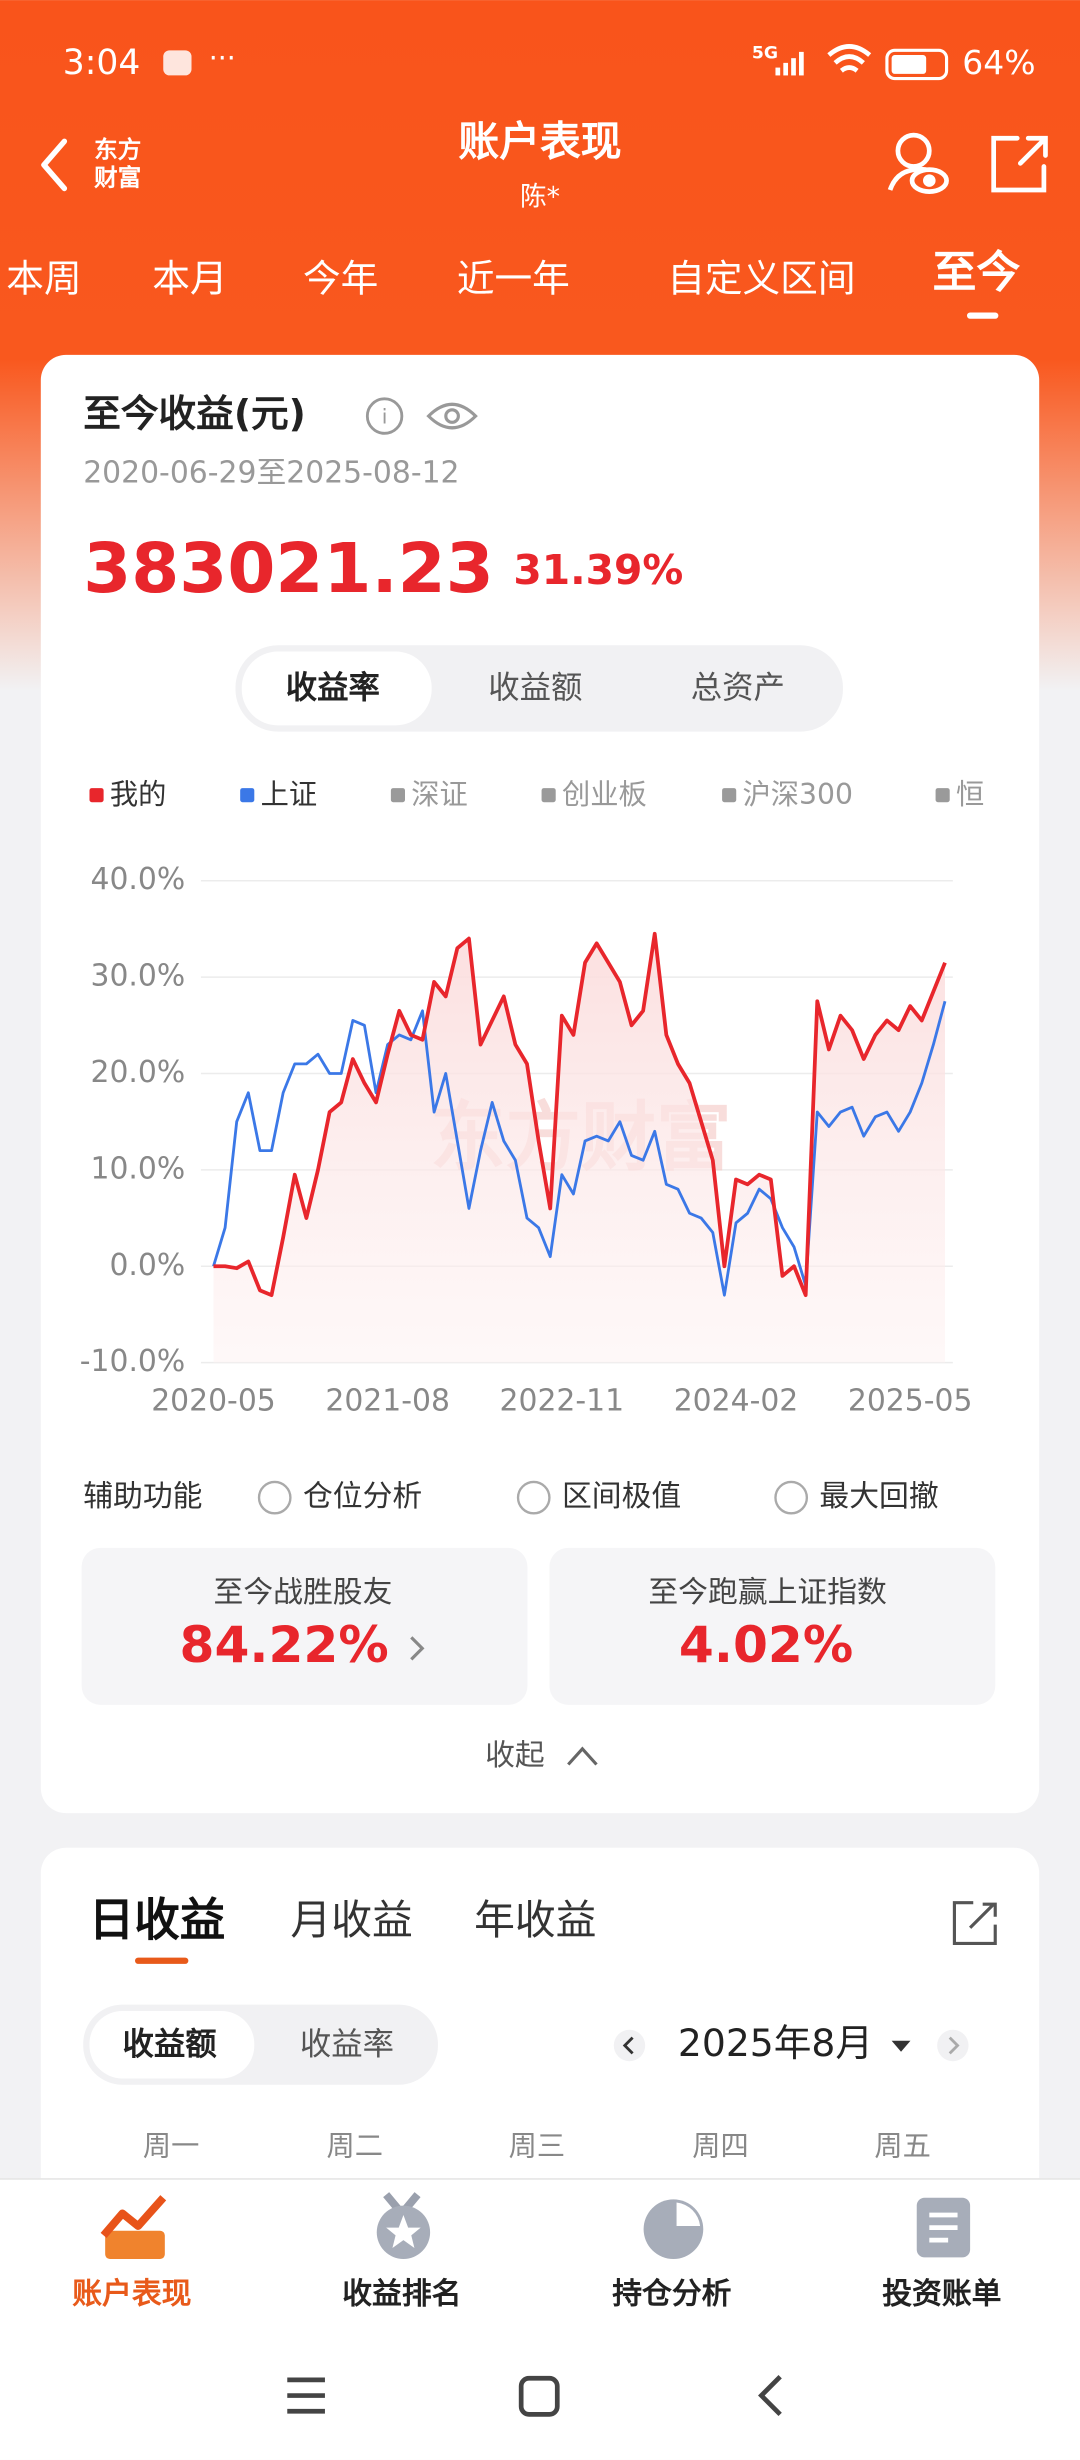 The image size is (1080, 2460). Describe the element at coordinates (998, 62) in the screenshot. I see `battery-text: 64%` at that location.